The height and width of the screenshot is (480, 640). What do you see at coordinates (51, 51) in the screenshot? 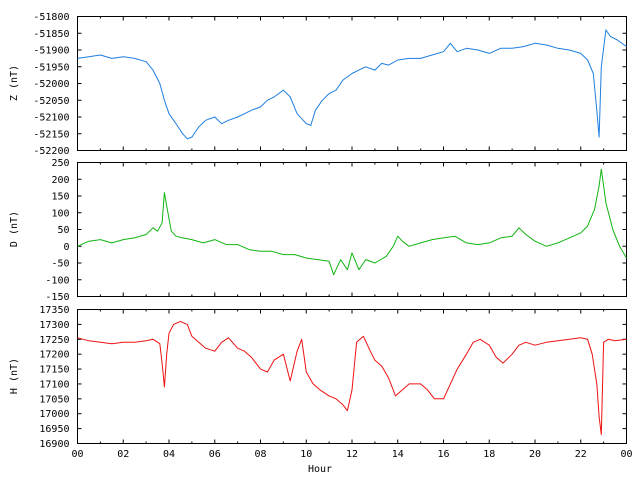
I see `z-y-tick-label: -51900` at bounding box center [51, 51].